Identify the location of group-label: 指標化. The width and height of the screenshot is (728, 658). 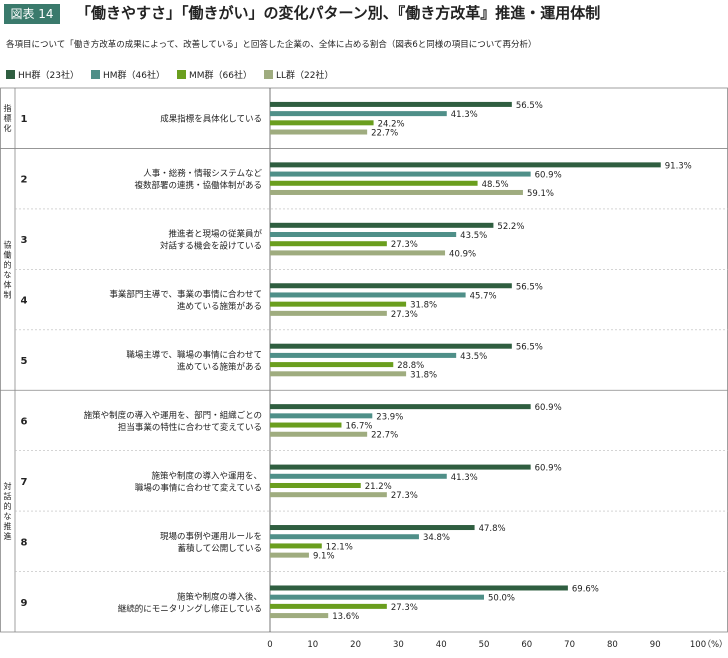
(8, 118).